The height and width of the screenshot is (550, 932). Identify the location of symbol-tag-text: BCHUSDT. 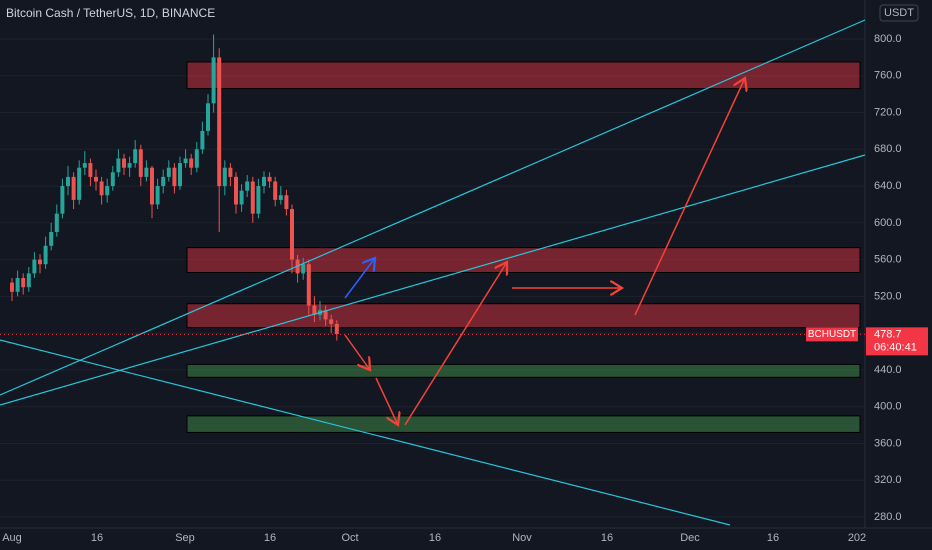
(832, 334).